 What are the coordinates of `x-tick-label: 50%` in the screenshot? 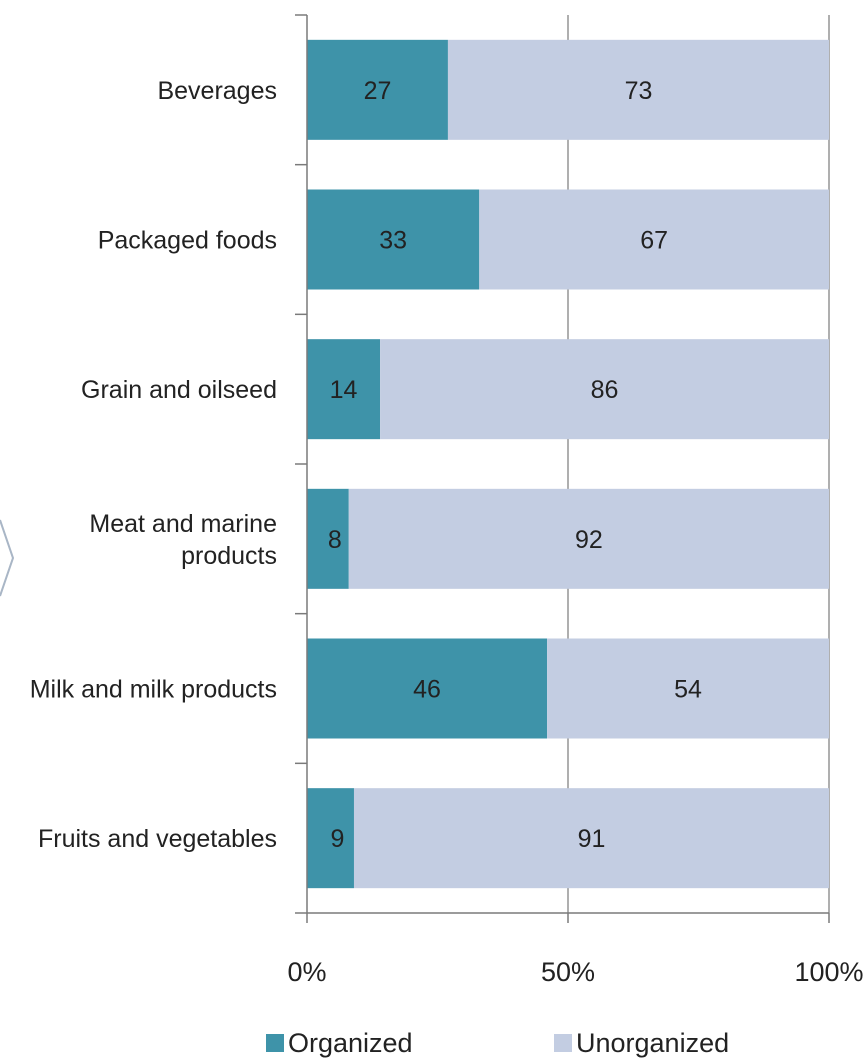 It's located at (568, 972).